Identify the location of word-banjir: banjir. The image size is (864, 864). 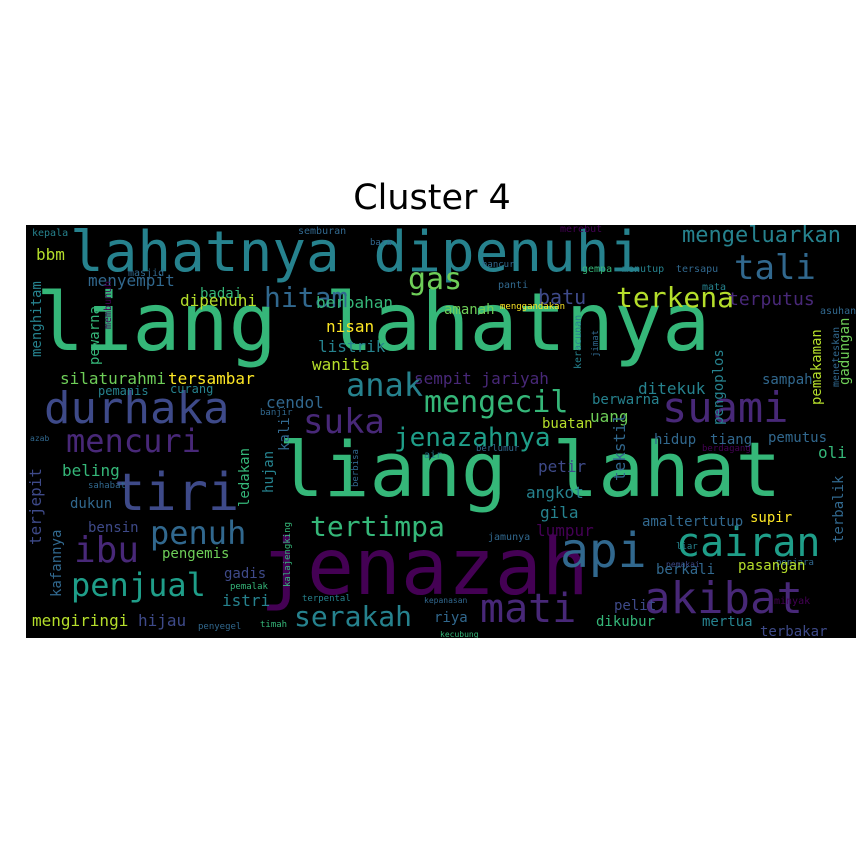
(276, 413).